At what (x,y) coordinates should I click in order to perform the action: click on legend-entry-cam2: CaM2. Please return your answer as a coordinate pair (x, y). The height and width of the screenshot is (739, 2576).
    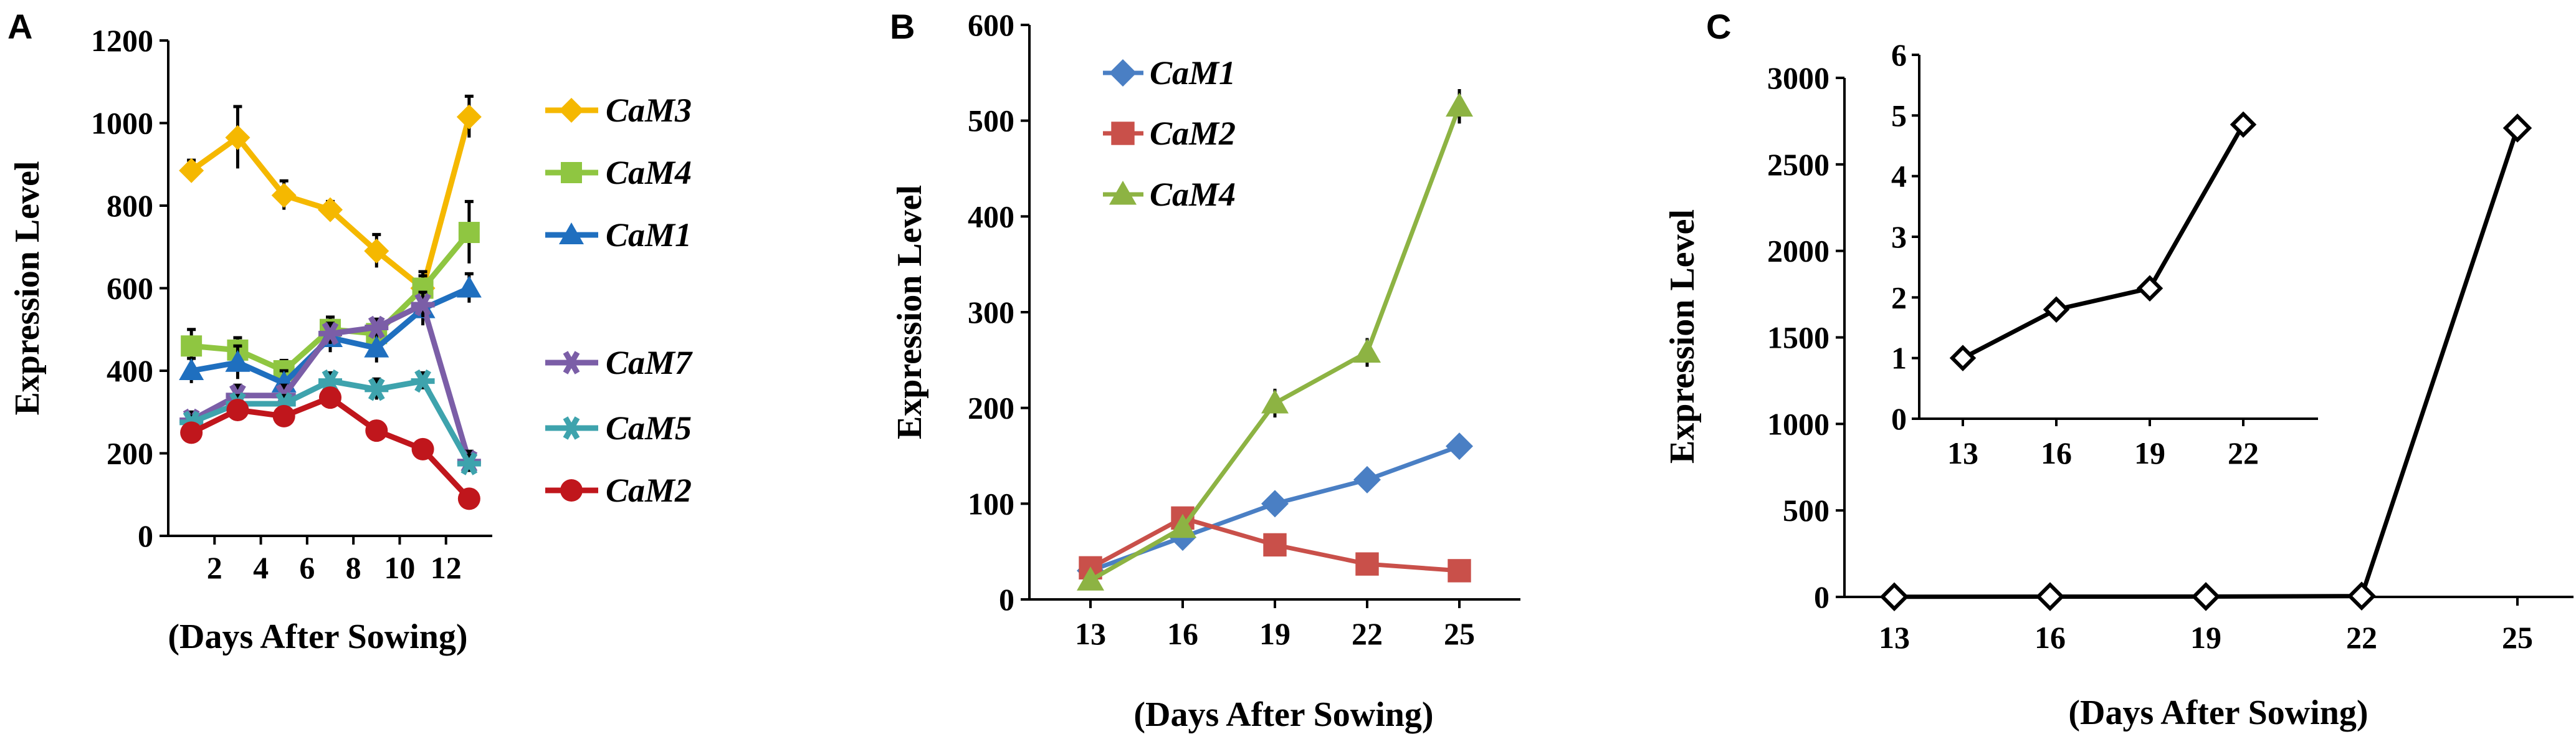
    Looking at the image, I should click on (1169, 133).